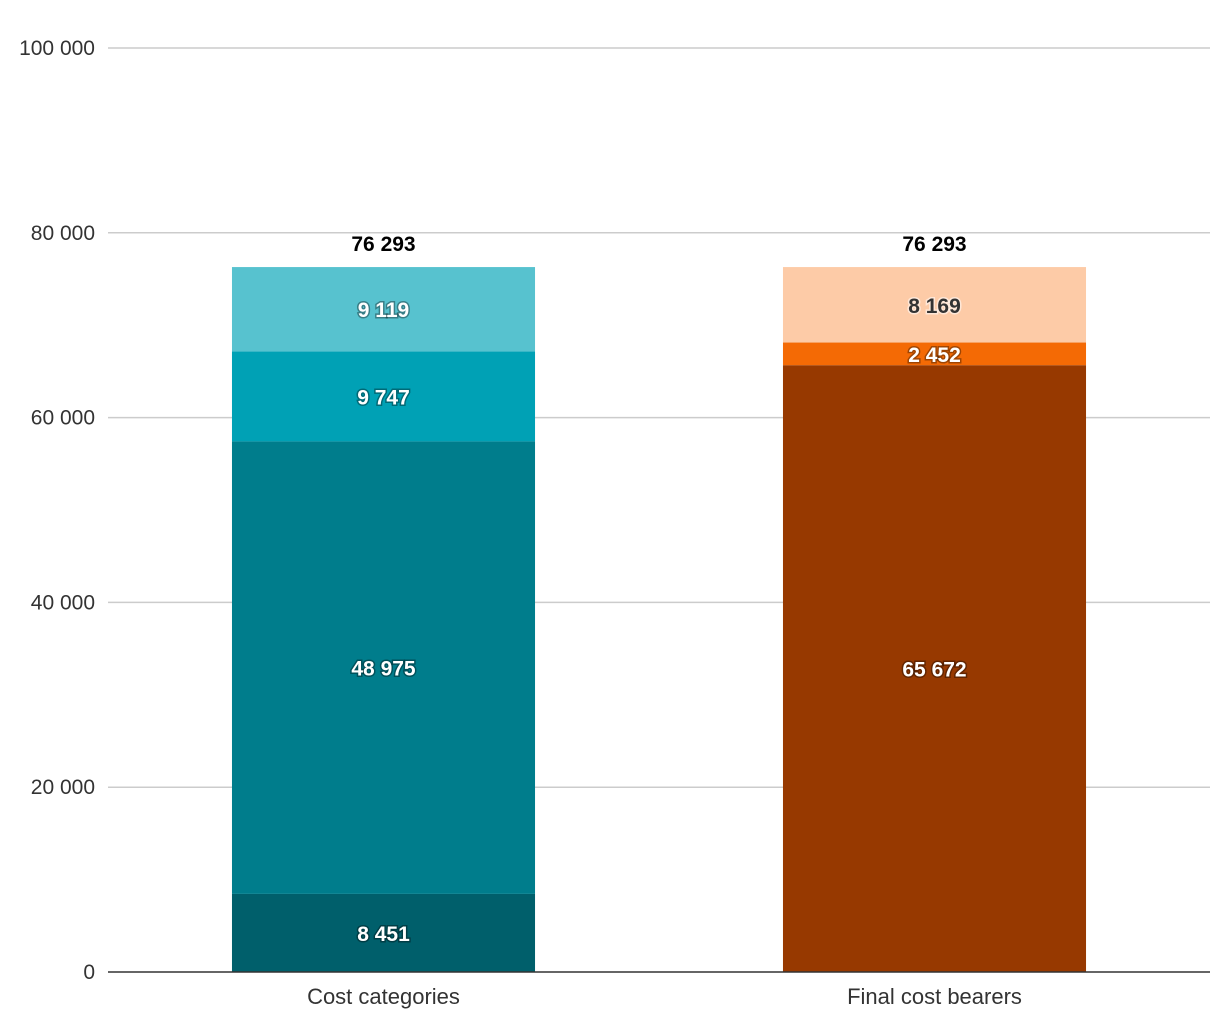 The width and height of the screenshot is (1220, 1020). What do you see at coordinates (63, 602) in the screenshot?
I see `y-tick-label: 40 000` at bounding box center [63, 602].